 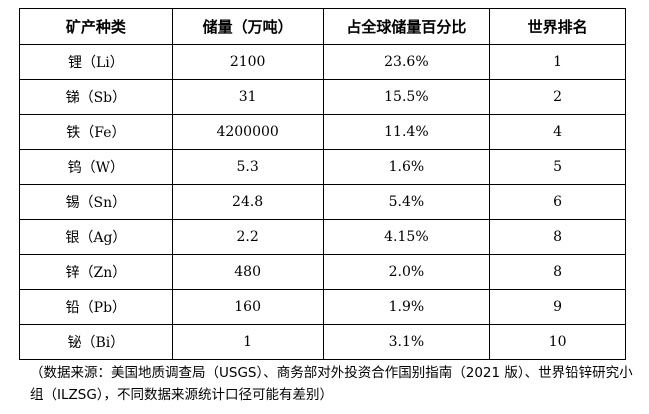 What do you see at coordinates (247, 132) in the screenshot?
I see `table-cell: 4200000` at bounding box center [247, 132].